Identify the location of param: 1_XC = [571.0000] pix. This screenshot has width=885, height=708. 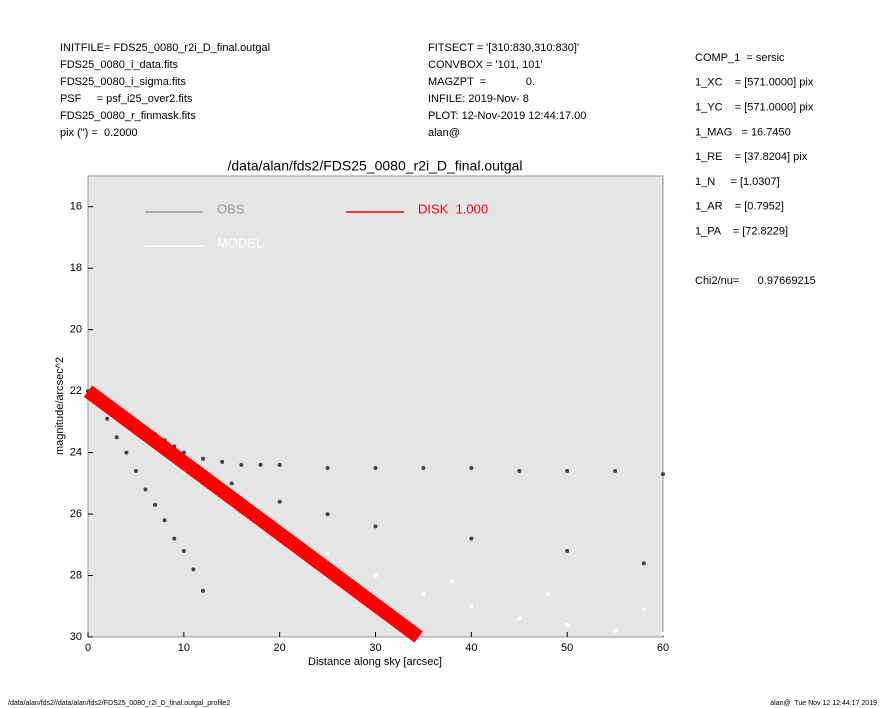
(754, 83).